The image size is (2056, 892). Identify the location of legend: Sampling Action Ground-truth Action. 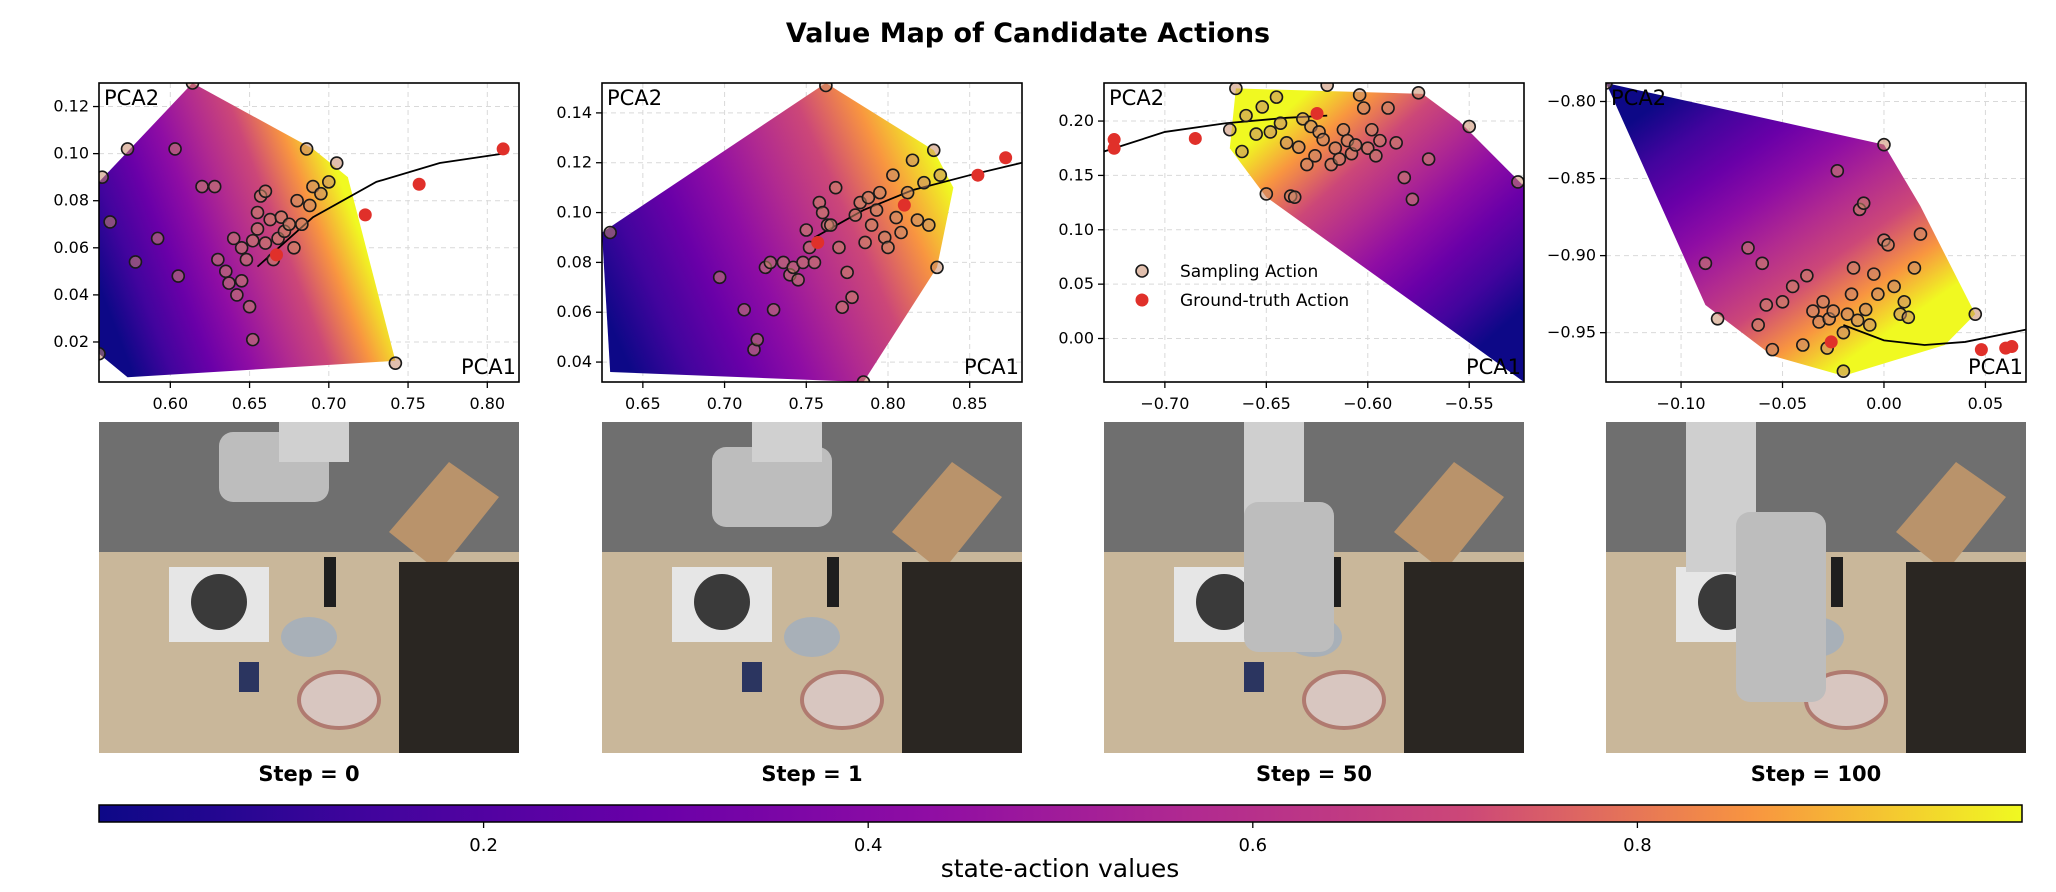
(1242, 286).